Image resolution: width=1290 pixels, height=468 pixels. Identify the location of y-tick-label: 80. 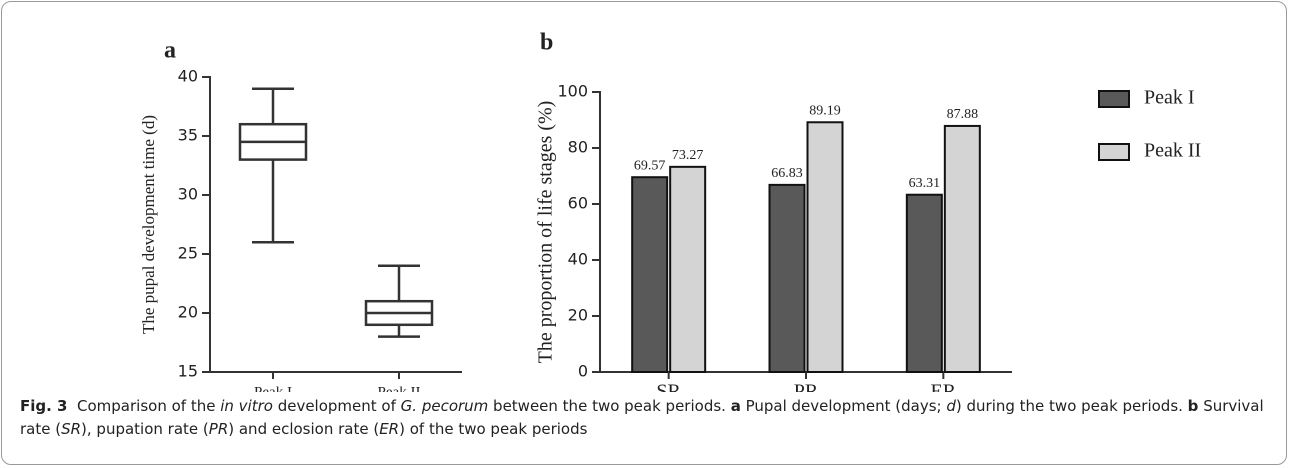
(578, 147).